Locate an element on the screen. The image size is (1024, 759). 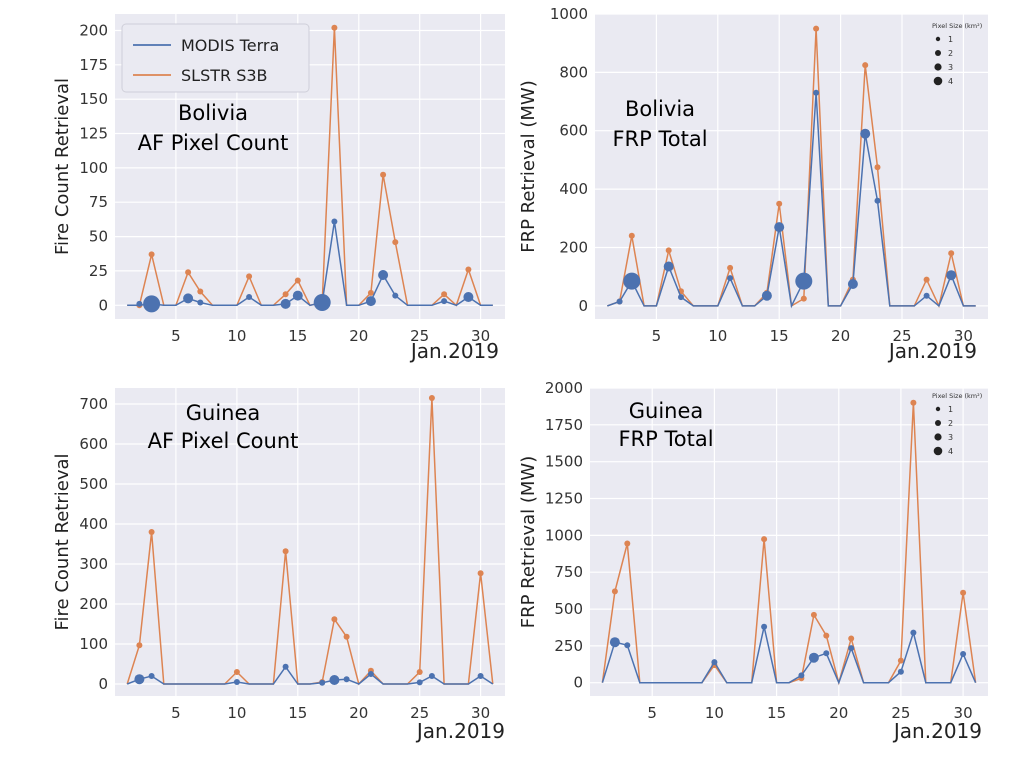
size-legend-label: 2 is located at coordinates (950, 53).